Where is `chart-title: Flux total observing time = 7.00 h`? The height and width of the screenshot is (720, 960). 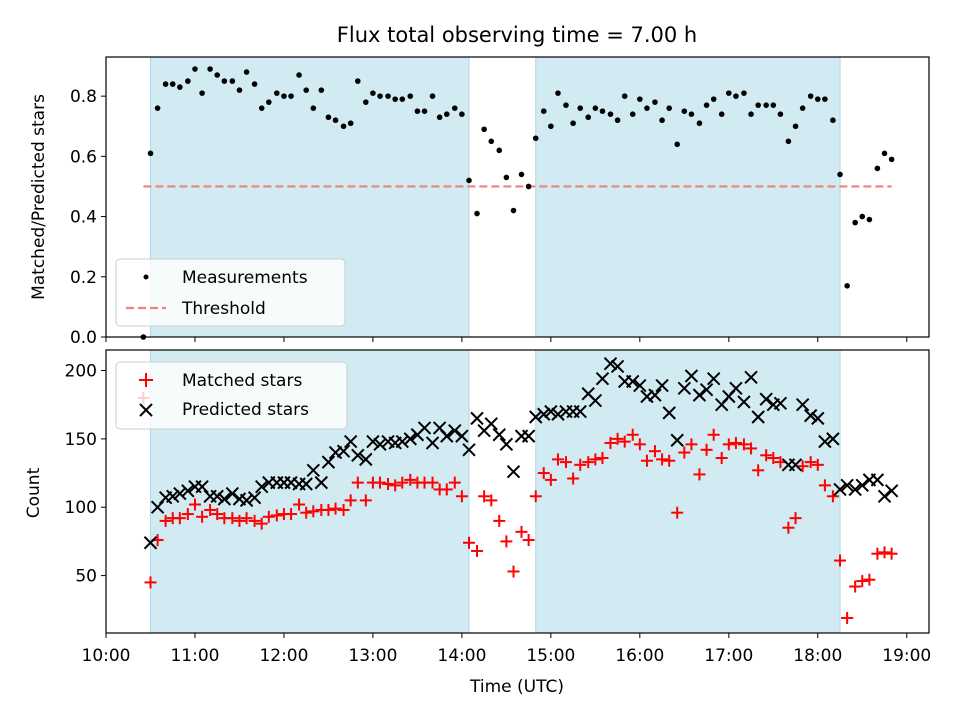 chart-title: Flux total observing time = 7.00 h is located at coordinates (517, 35).